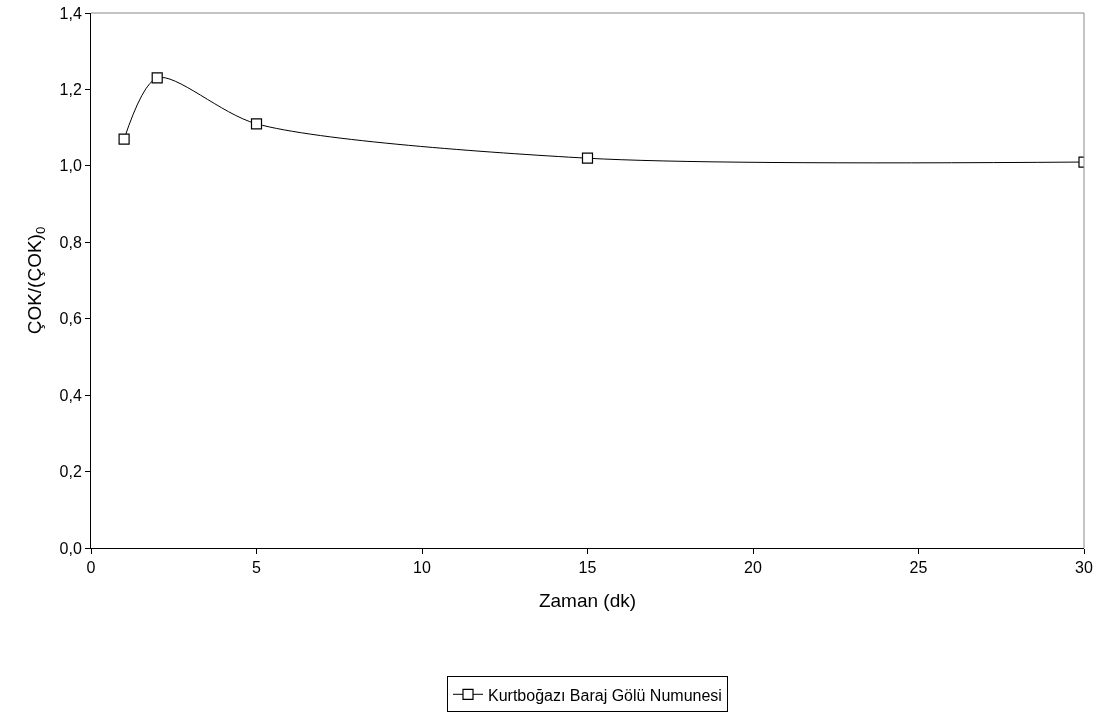  Describe the element at coordinates (91, 568) in the screenshot. I see `x-tick-label: 0` at that location.